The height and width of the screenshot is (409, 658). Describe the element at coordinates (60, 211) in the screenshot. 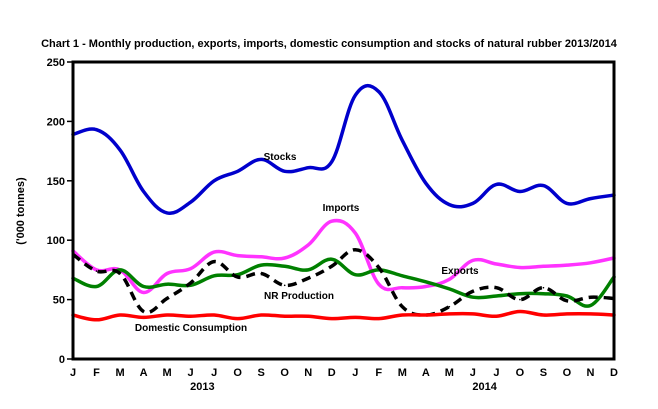

I see `y-ticks: 0 50 100 150 200 250` at that location.